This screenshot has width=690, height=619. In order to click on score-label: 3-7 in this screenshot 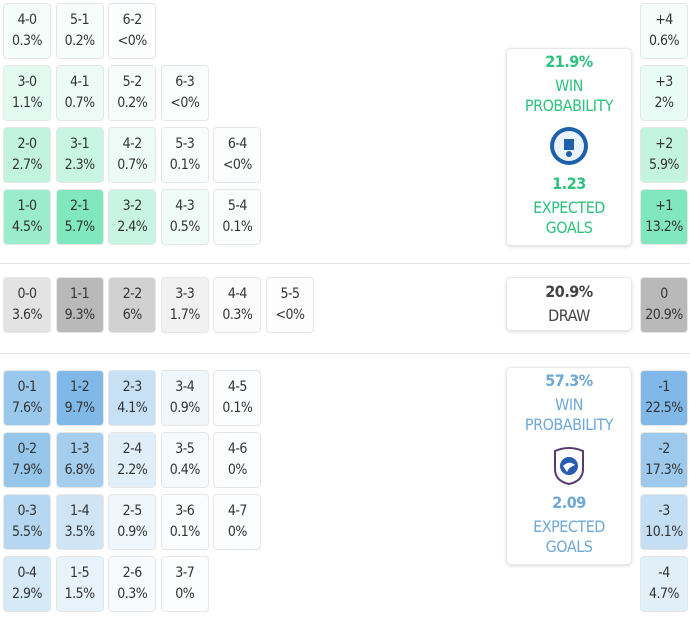, I will do `click(185, 573)`.